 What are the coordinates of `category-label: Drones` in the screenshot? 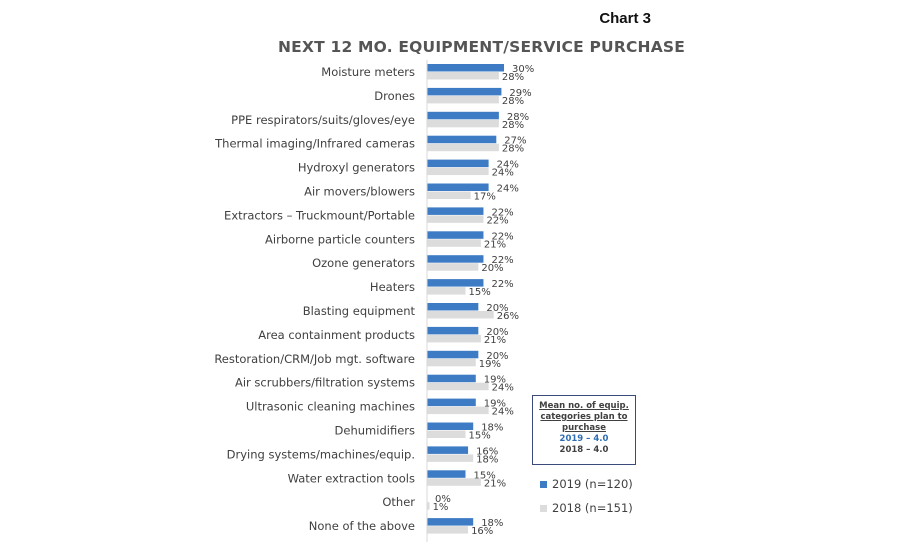 It's located at (394, 96).